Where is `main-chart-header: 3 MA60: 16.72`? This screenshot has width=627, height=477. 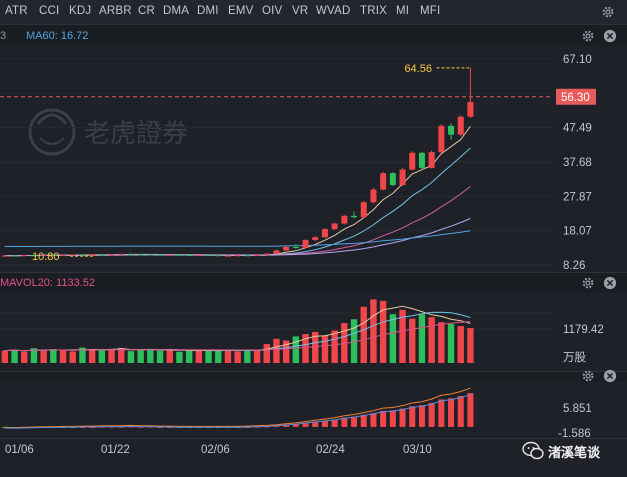 main-chart-header: 3 MA60: 16.72 is located at coordinates (313, 35).